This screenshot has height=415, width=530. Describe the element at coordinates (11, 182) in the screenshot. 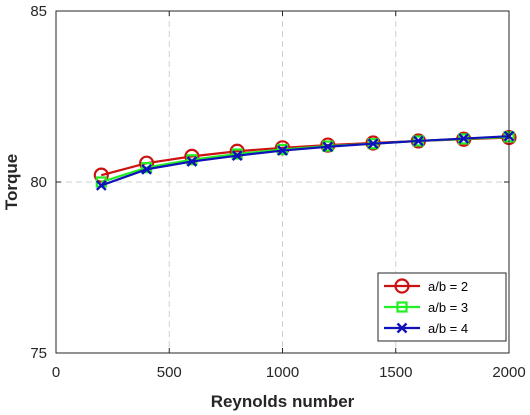

I see `y-axis-label: Torque` at that location.